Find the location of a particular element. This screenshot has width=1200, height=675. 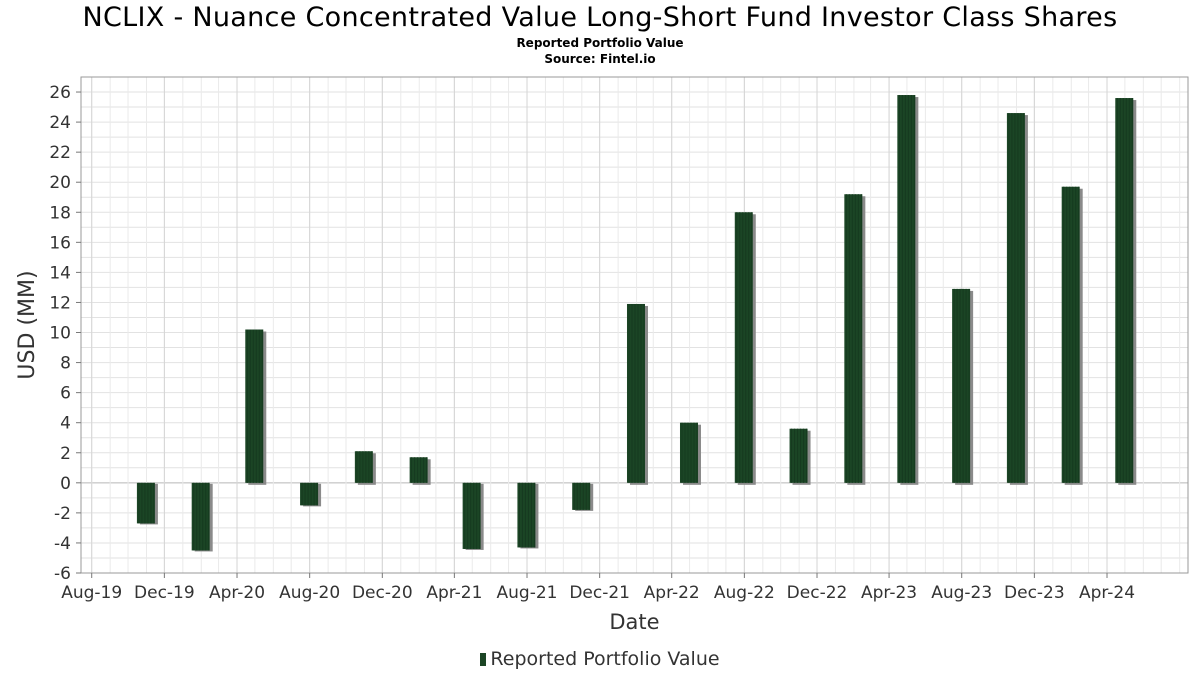

legend: Reported Portfolio Value is located at coordinates (600, 659).